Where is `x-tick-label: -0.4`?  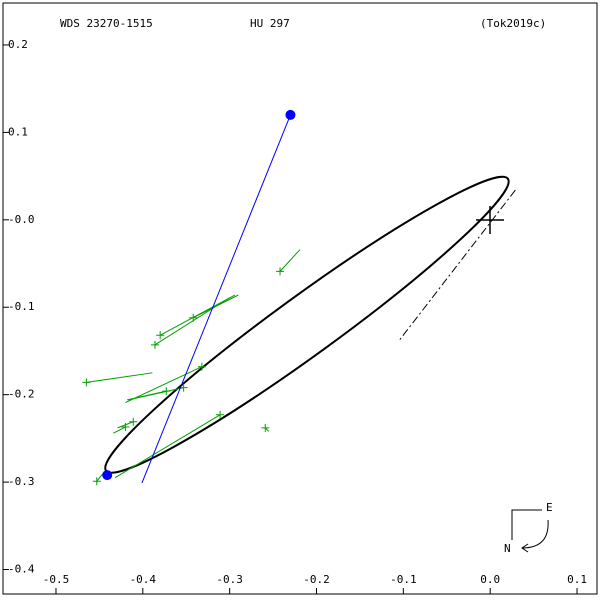
x-tick-label: -0.4 is located at coordinates (143, 579).